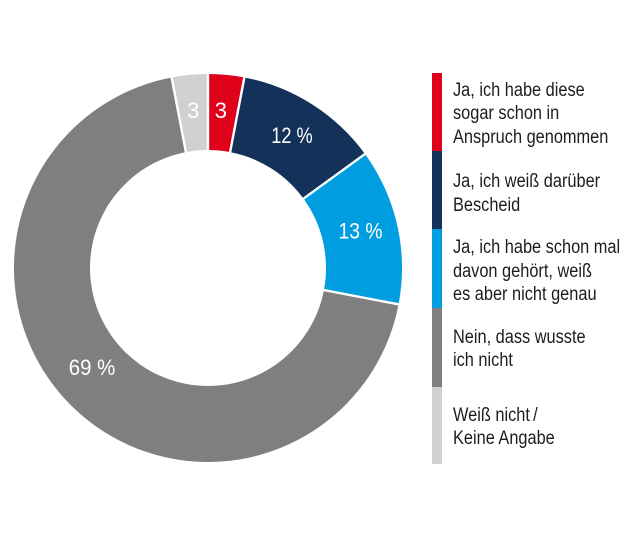  What do you see at coordinates (92, 367) in the screenshot?
I see `svg-text: 69 %` at bounding box center [92, 367].